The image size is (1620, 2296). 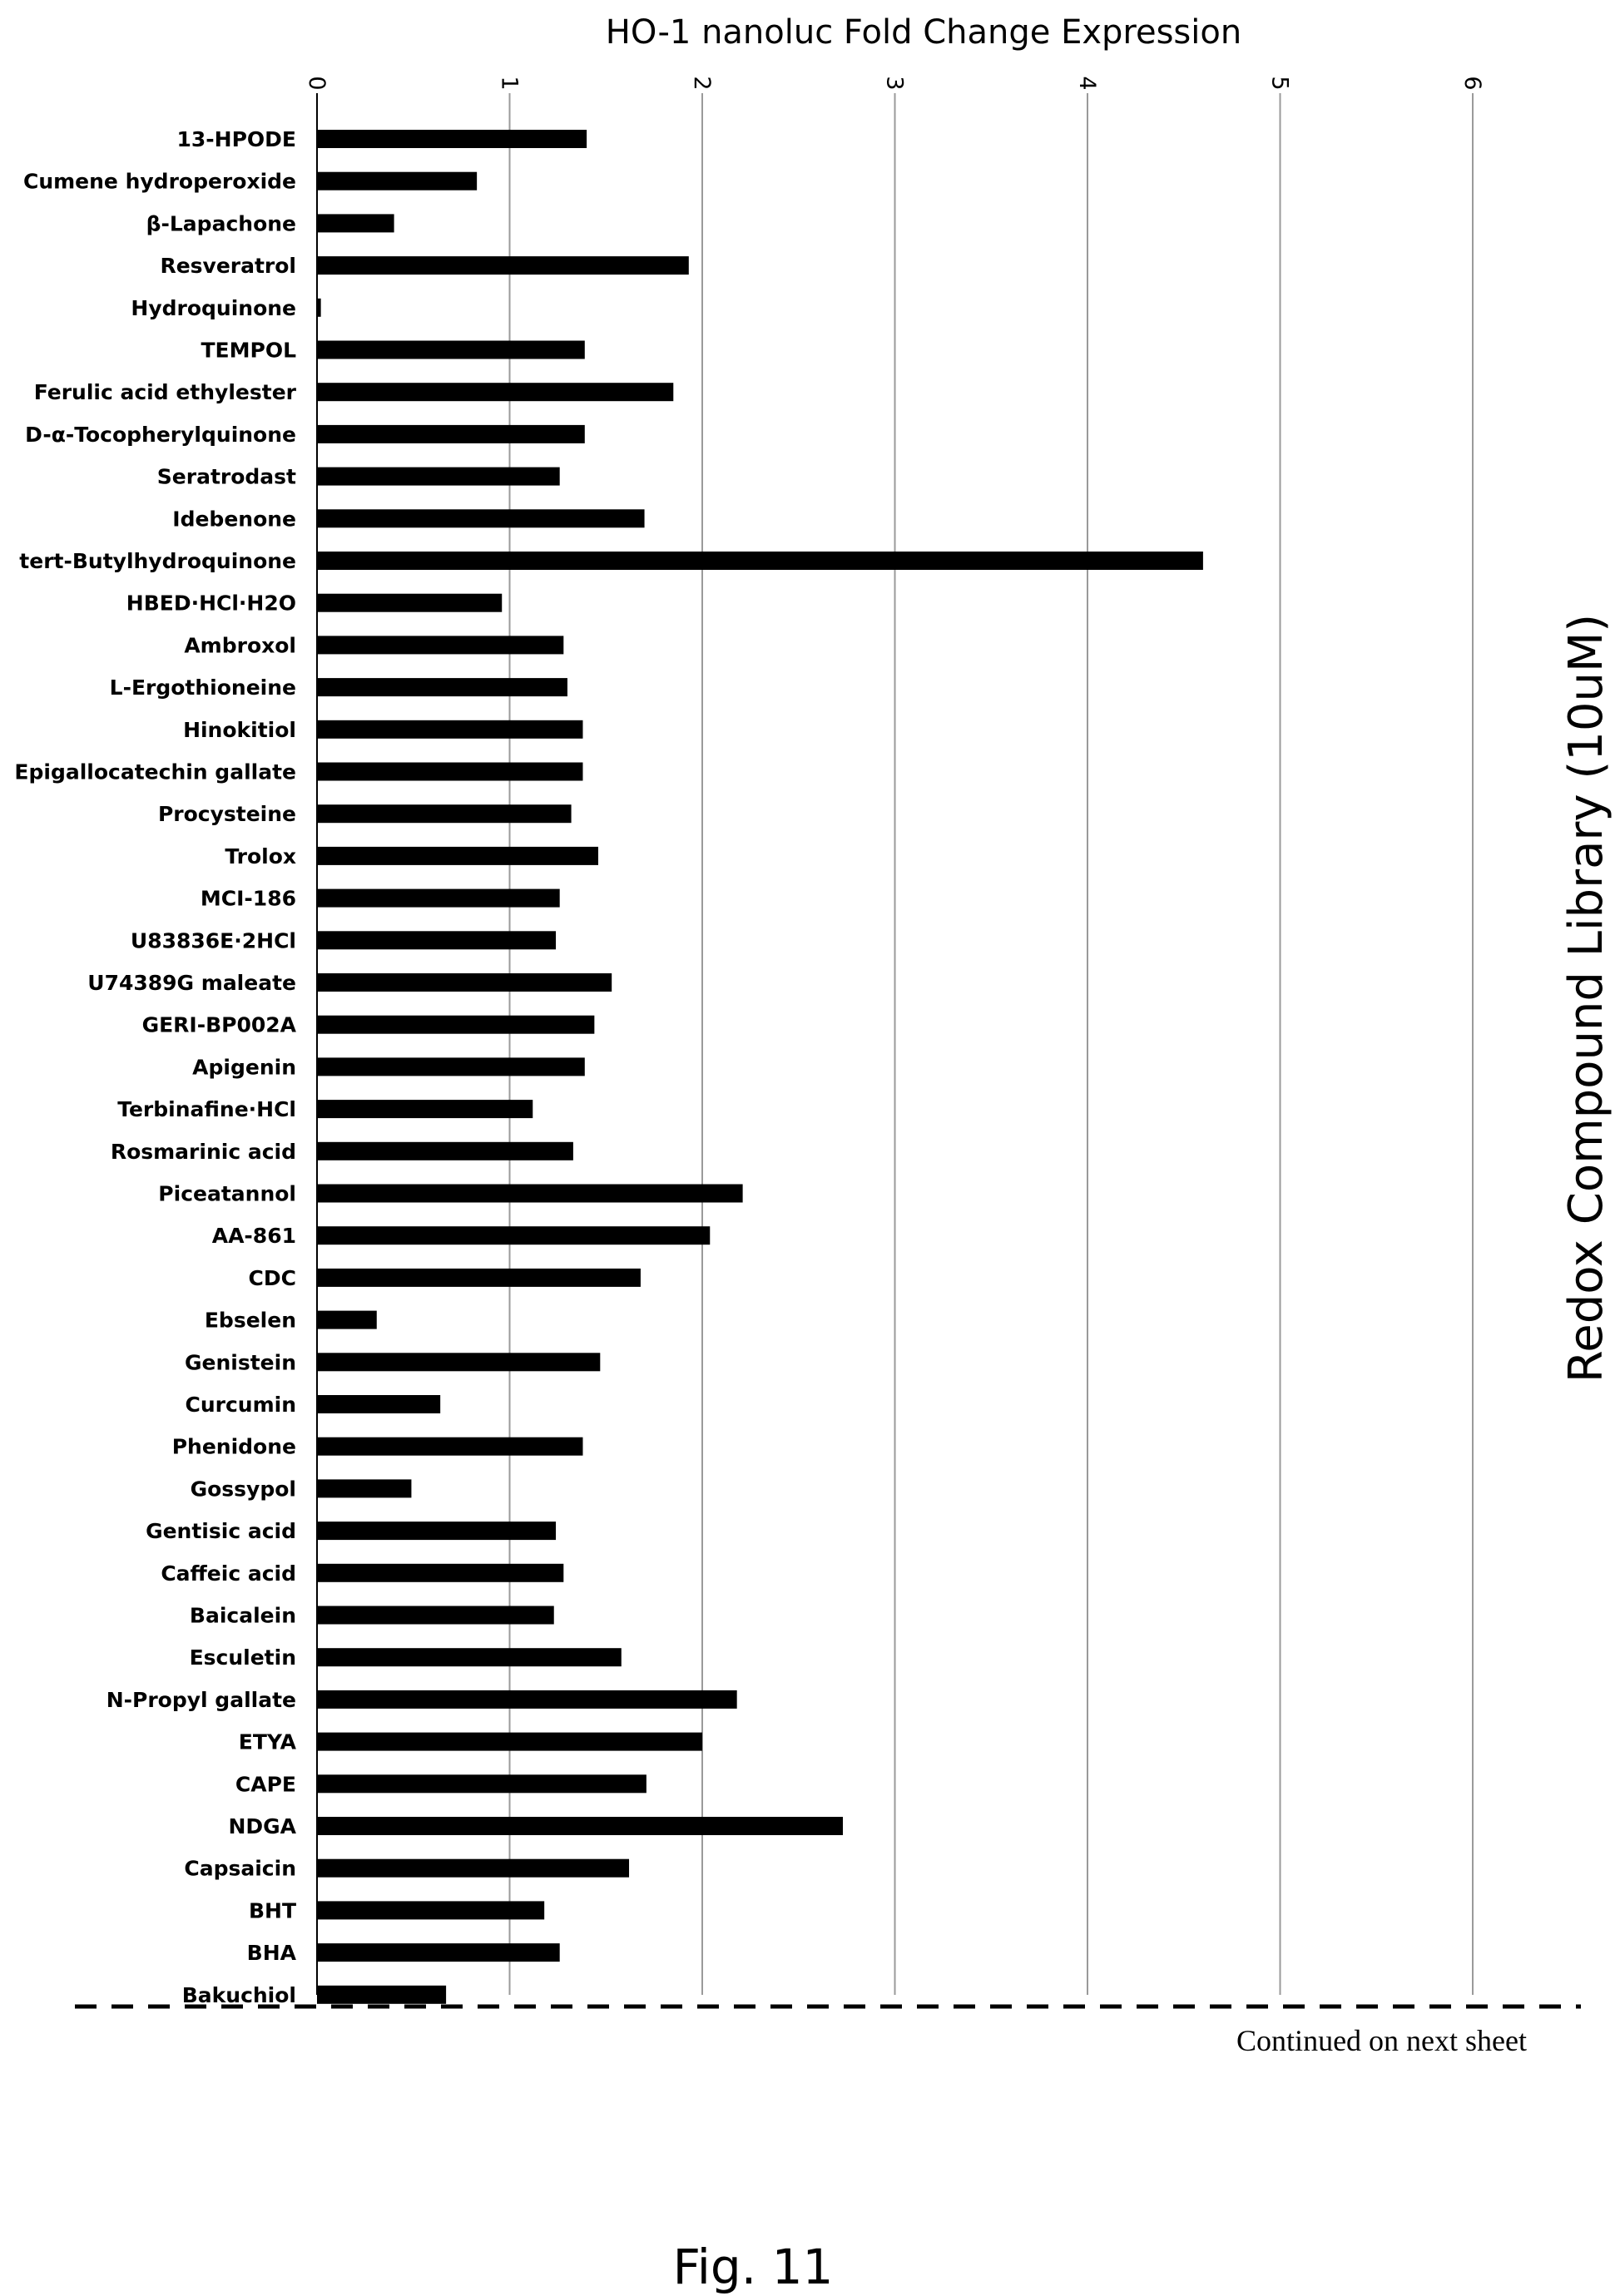 I want to click on x-tick-labels: 0 1 2 3 4 5 6, so click(x=895, y=83).